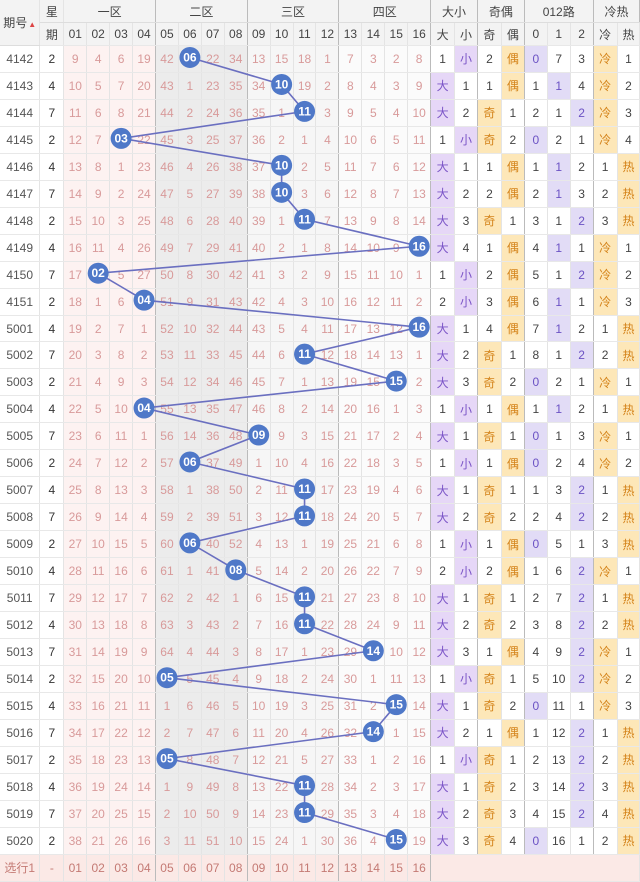 The height and width of the screenshot is (882, 640). What do you see at coordinates (419, 787) in the screenshot?
I see `miss-cell: 17` at bounding box center [419, 787].